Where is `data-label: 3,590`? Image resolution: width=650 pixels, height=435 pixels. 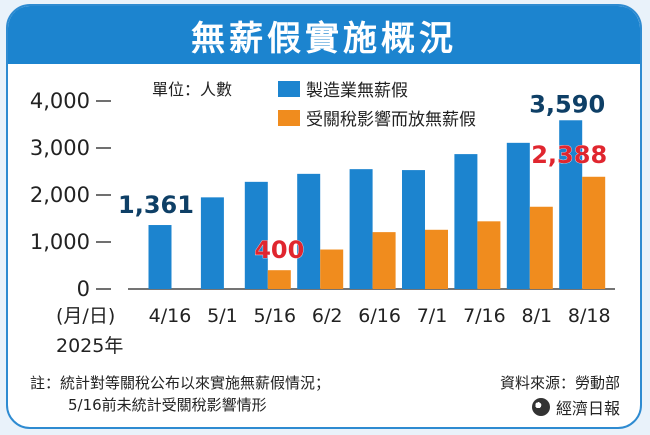
data-label: 3,590 is located at coordinates (567, 104).